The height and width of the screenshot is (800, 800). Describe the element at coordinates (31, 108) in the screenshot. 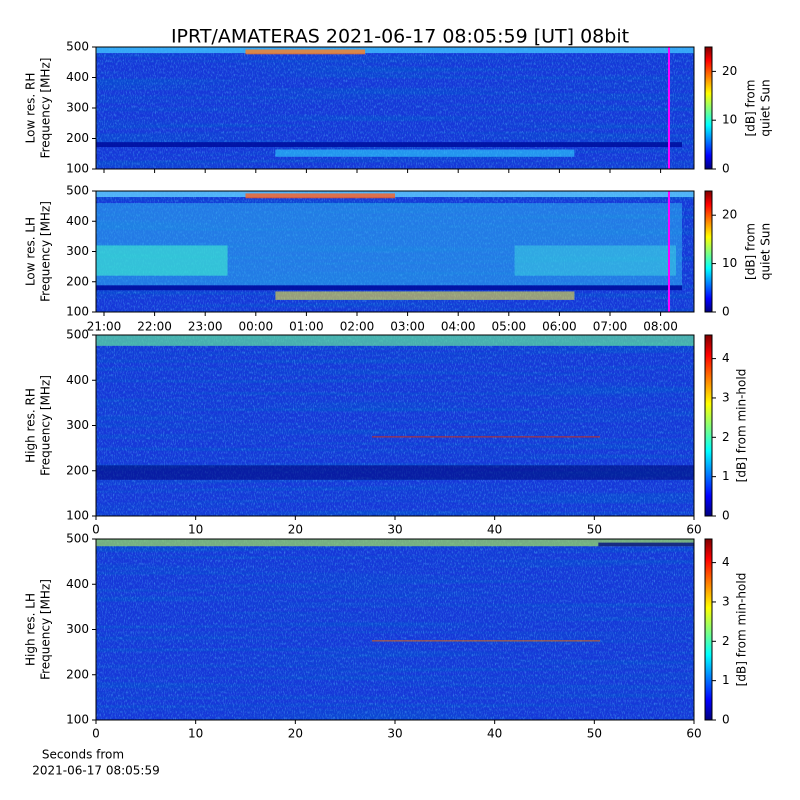

I see `y-axis-label: Low res. RH` at that location.